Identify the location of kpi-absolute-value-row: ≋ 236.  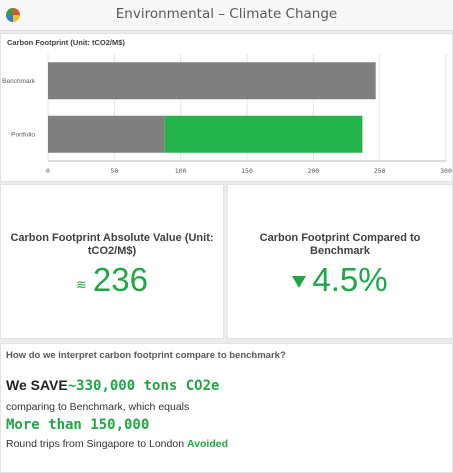
(112, 280).